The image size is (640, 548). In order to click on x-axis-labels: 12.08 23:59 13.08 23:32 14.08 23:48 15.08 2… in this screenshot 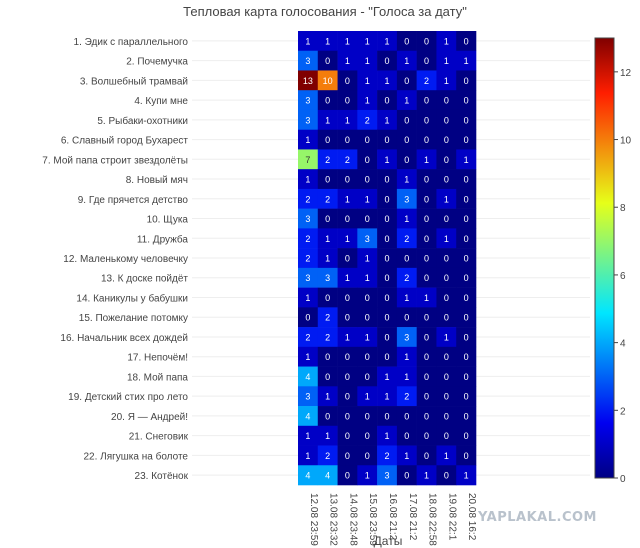, I will do `click(392, 519)`.